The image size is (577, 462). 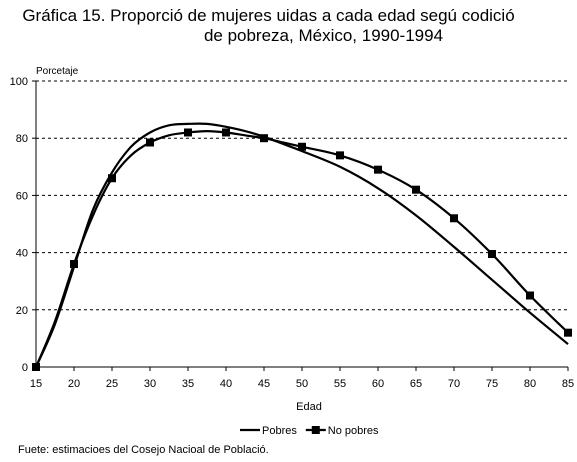 I want to click on y-tick-label-60: 60, so click(x=22, y=196).